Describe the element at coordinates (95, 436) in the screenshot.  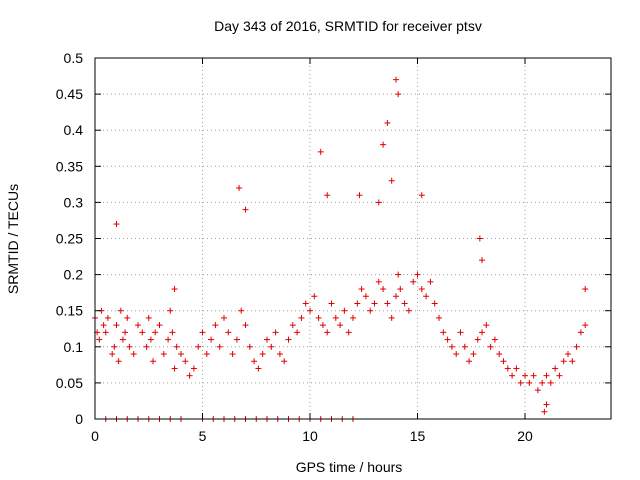
I see `x-tick-label: 0` at that location.